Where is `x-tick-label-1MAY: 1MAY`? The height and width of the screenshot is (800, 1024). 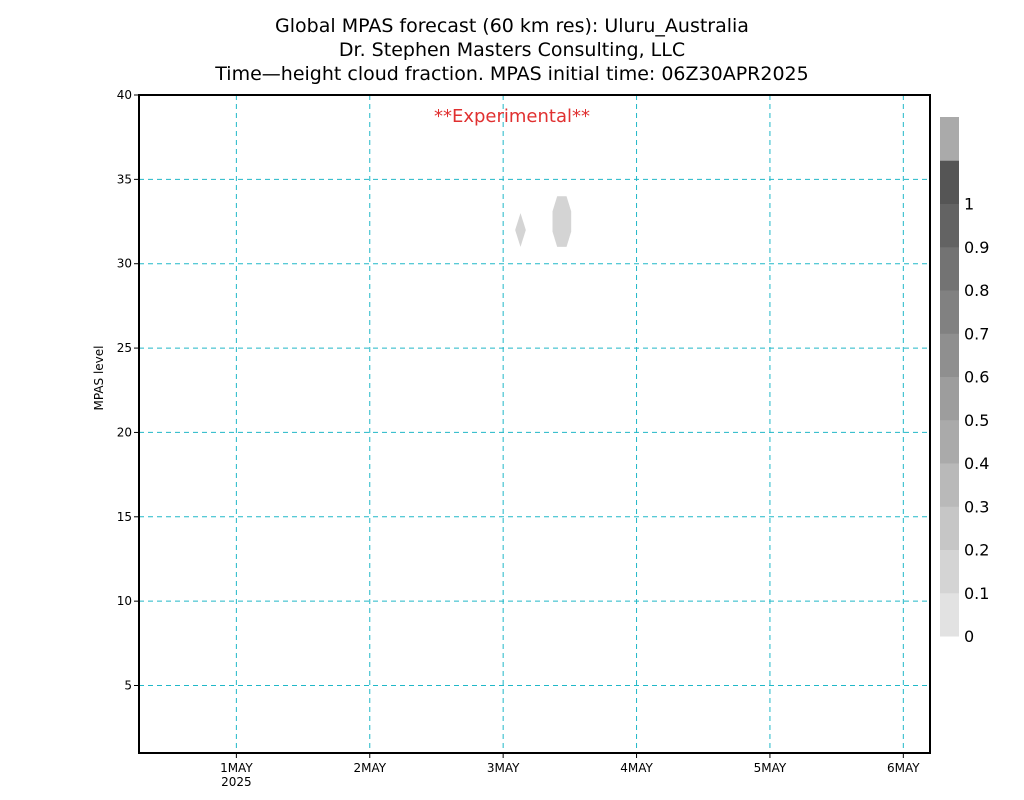
x-tick-label-1MAY: 1MAY is located at coordinates (236, 768).